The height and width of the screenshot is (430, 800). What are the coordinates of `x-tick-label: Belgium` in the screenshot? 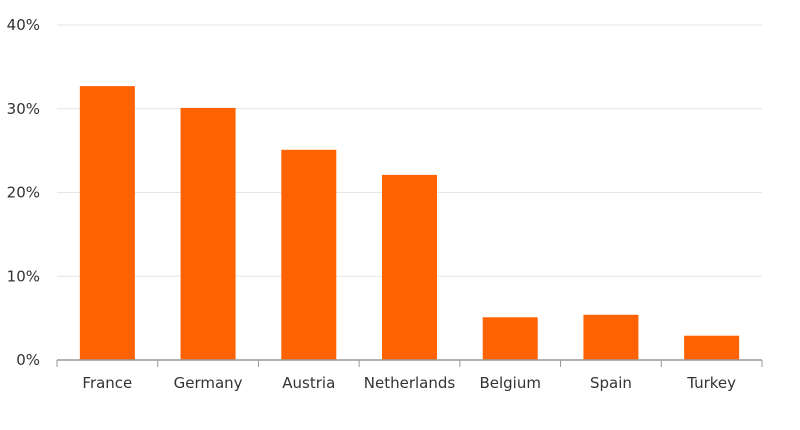 It's located at (510, 383).